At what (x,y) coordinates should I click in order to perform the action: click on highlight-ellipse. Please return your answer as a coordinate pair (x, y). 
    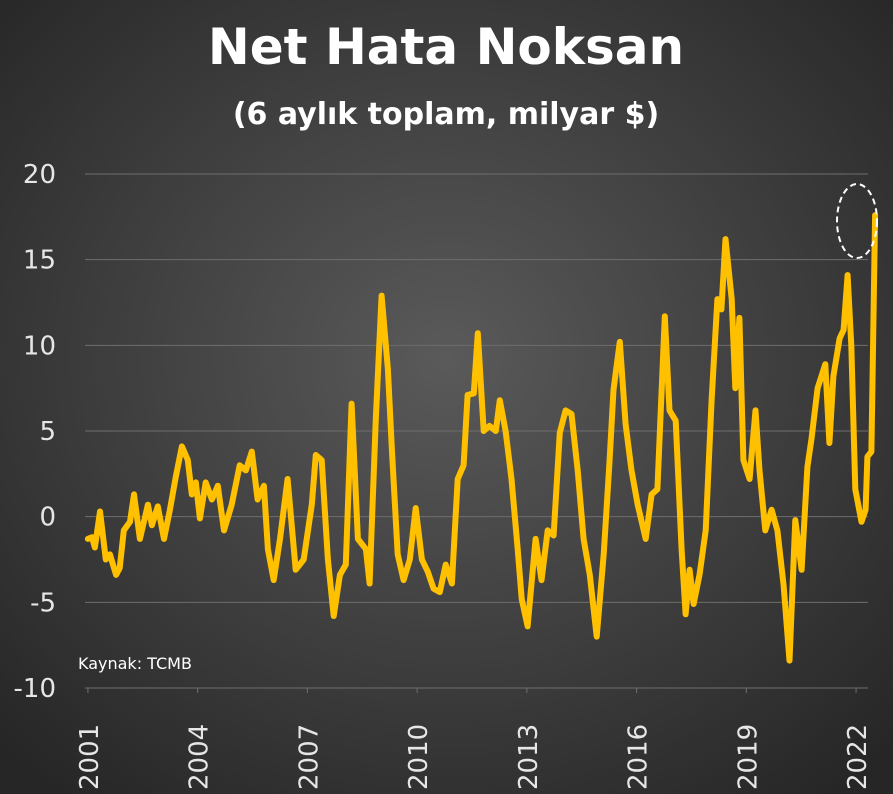
    Looking at the image, I should click on (857, 221).